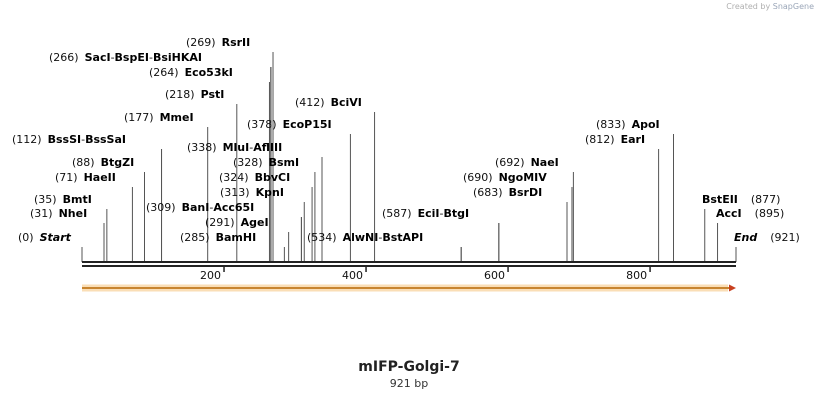 The image size is (818, 400). What do you see at coordinates (105, 139) in the screenshot?
I see `enzyme-name: BssSaI` at bounding box center [105, 139].